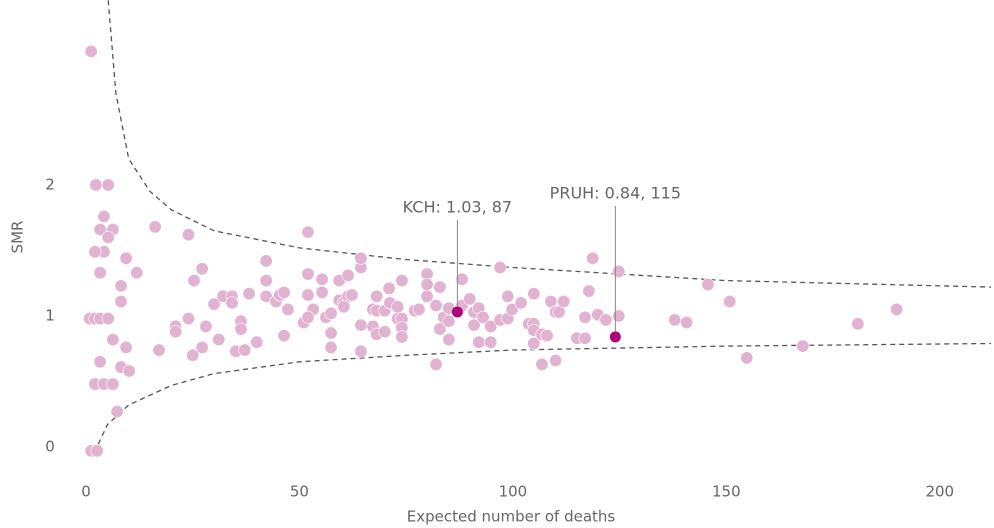 The width and height of the screenshot is (994, 528). I want to click on y-axis-label: SMR, so click(18, 237).